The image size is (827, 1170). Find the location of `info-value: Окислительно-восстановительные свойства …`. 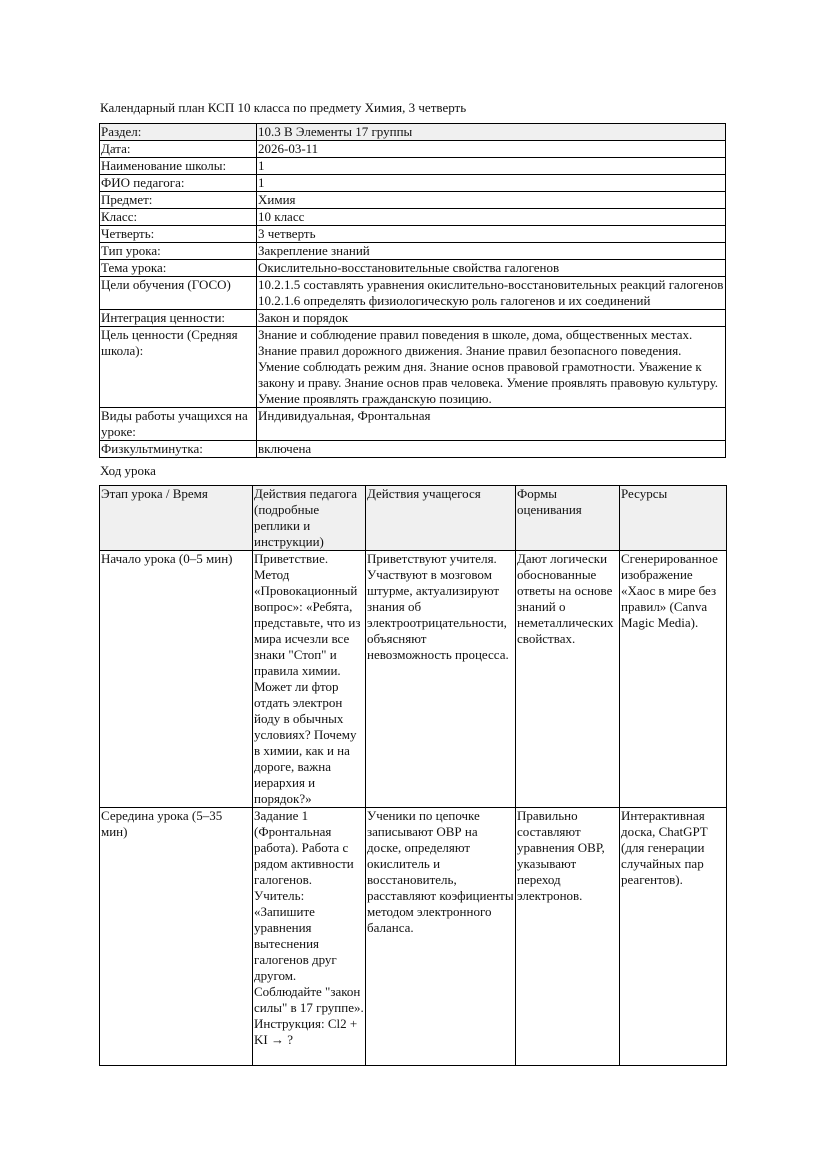

info-value: Окислительно-восстановительные свойства … is located at coordinates (491, 268).